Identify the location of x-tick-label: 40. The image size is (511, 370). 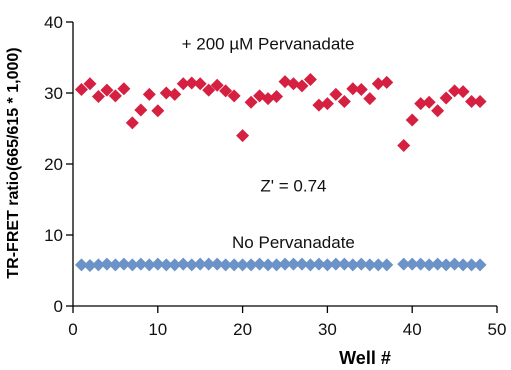
(412, 329).